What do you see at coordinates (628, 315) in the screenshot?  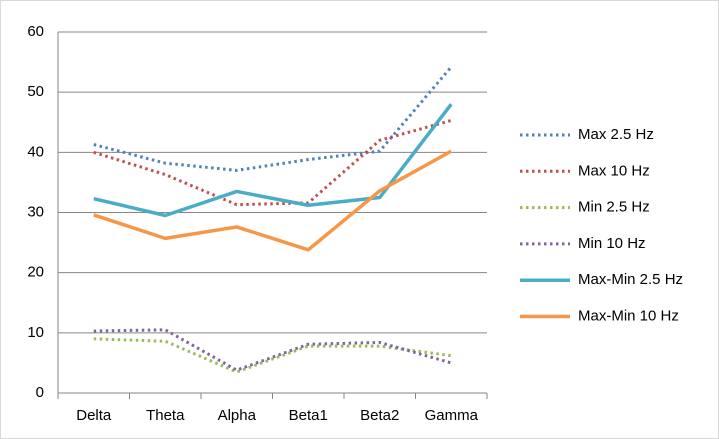 I see `legend-label: Max-Min 10 Hz` at bounding box center [628, 315].